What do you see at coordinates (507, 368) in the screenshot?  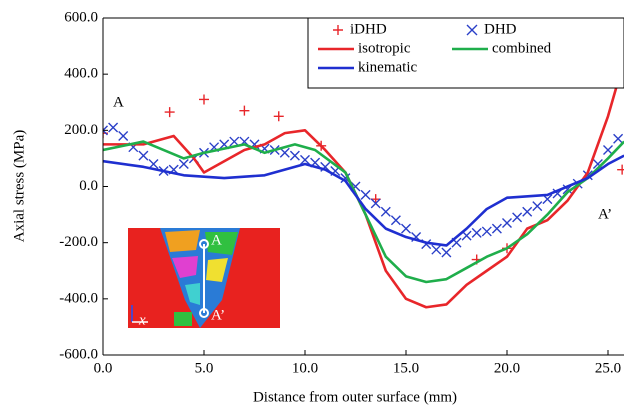 I see `x-tick-label: 20.0` at bounding box center [507, 368].